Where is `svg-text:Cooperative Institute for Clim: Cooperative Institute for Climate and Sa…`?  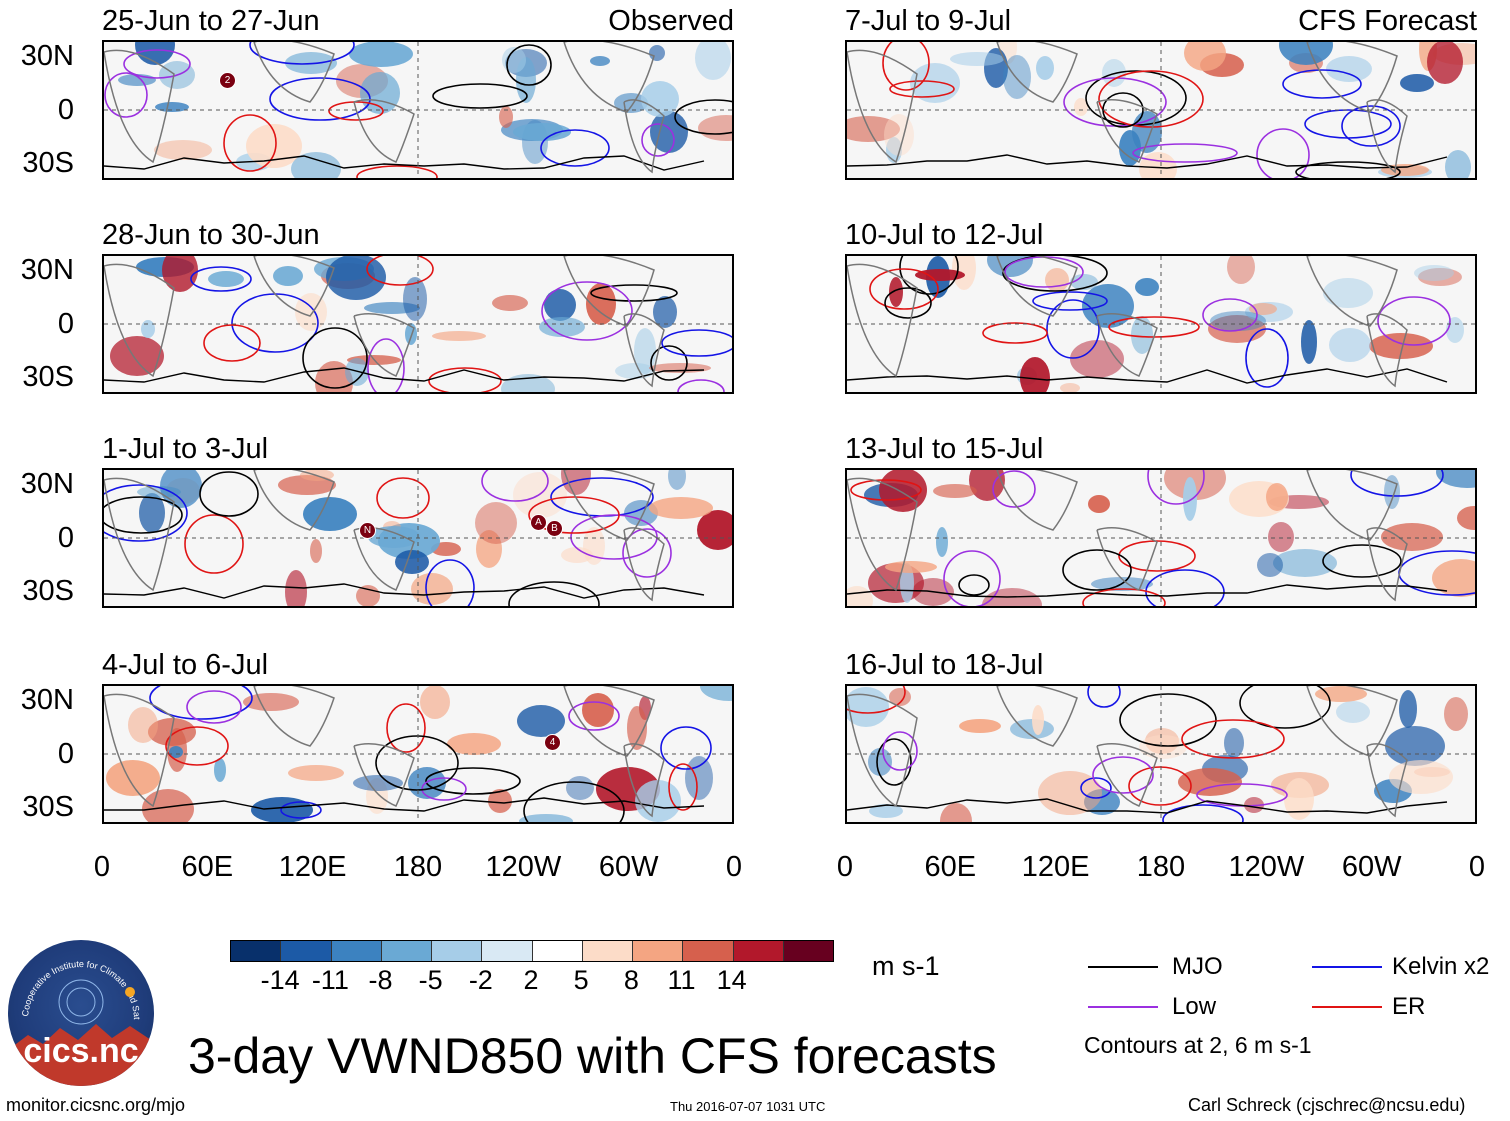
svg-text:Cooperative Institute for Clim: Cooperative Institute for Climate and Sa… is located at coordinates (75, 980).